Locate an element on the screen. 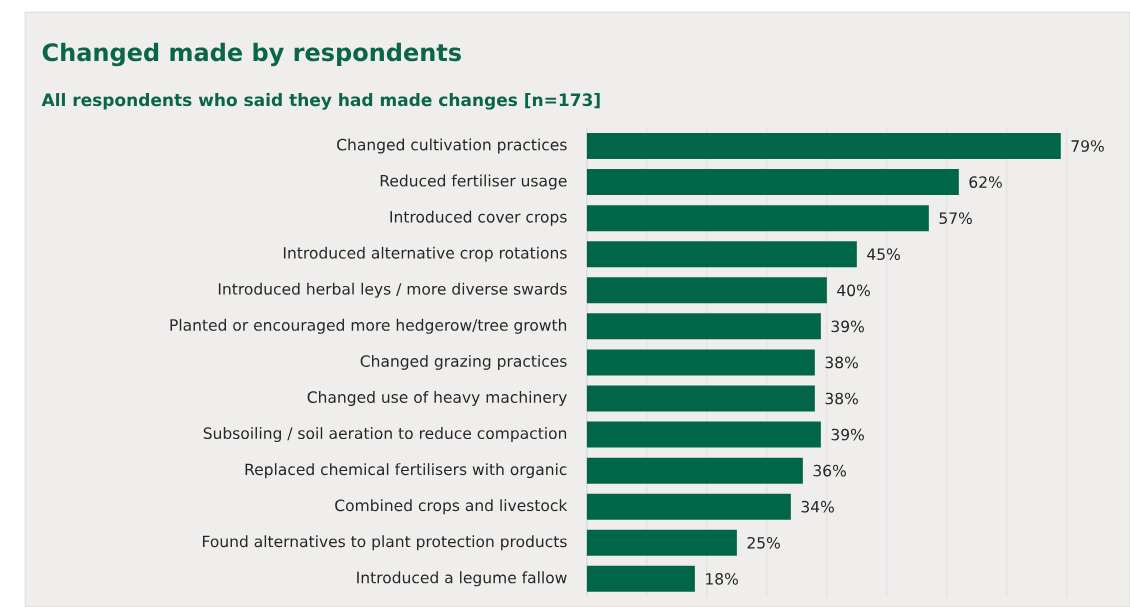 The image size is (1130, 607). data-label: 36% is located at coordinates (829, 470).